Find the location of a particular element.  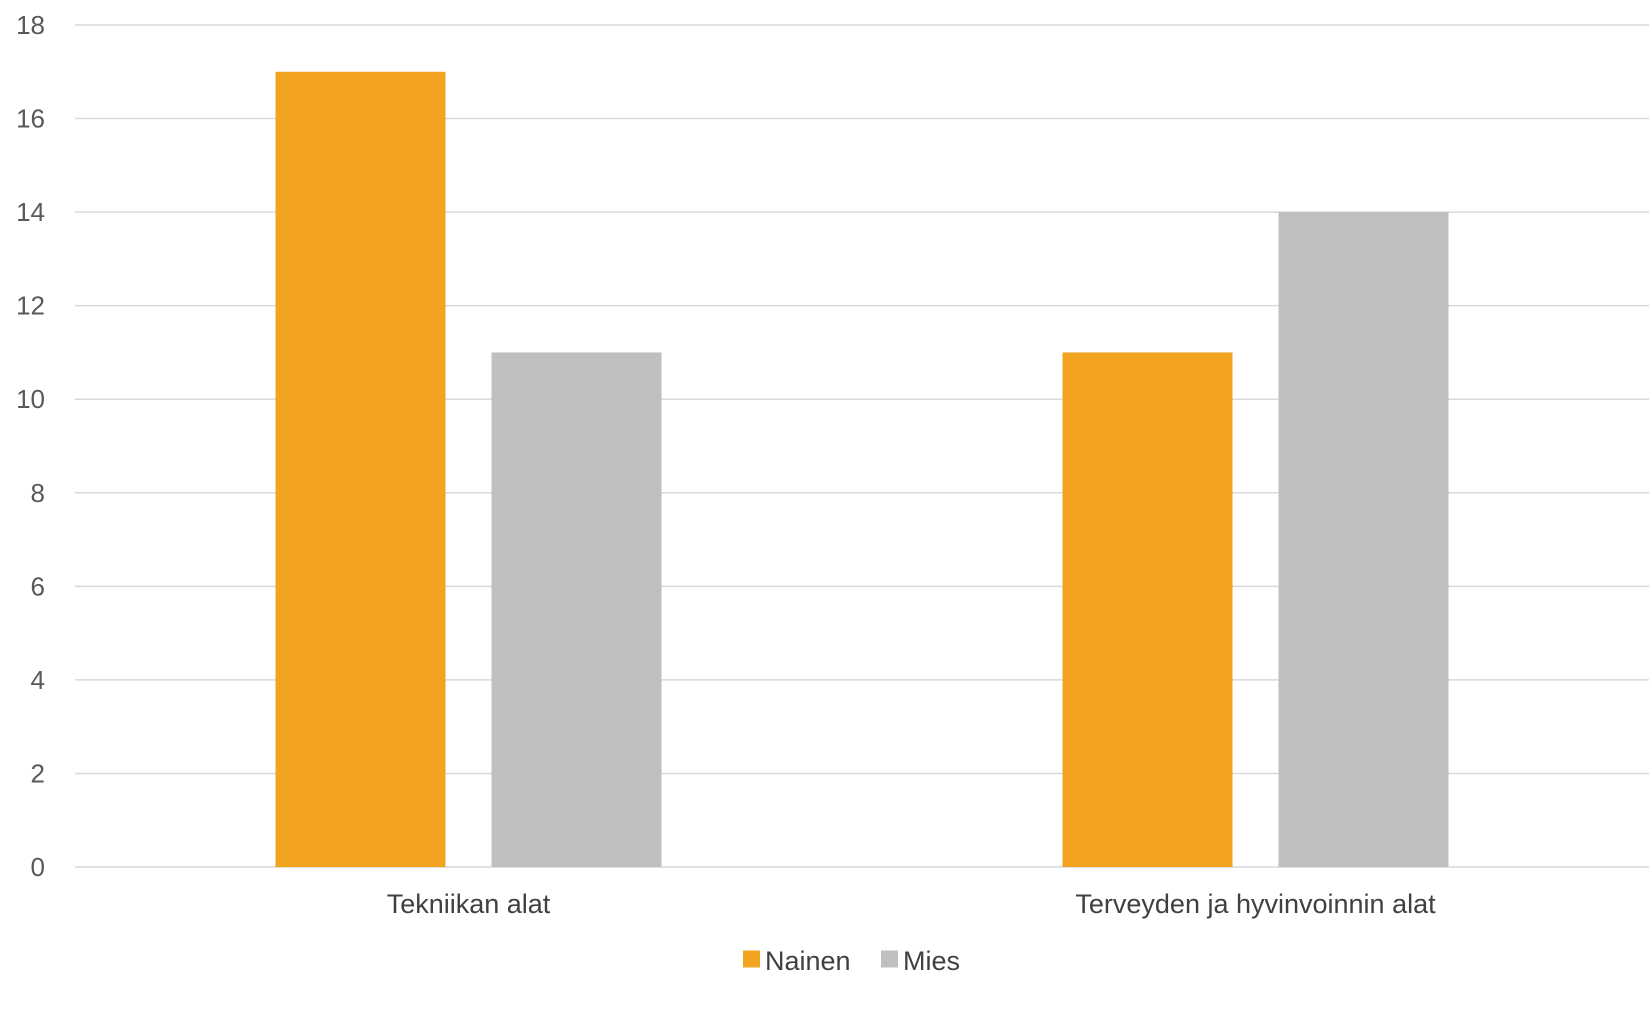

y-tick-label: 8 is located at coordinates (38, 493).